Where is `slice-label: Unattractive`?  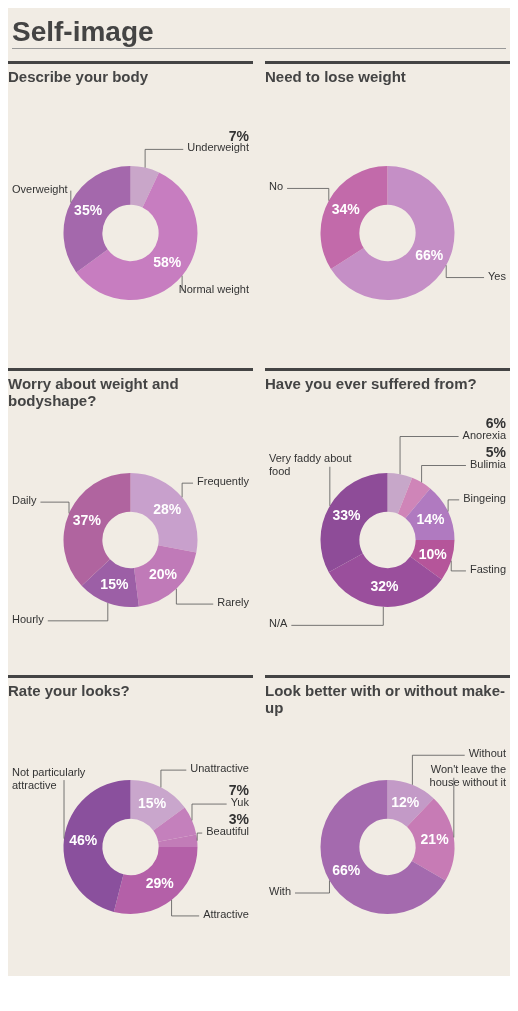 slice-label: Unattractive is located at coordinates (219, 768).